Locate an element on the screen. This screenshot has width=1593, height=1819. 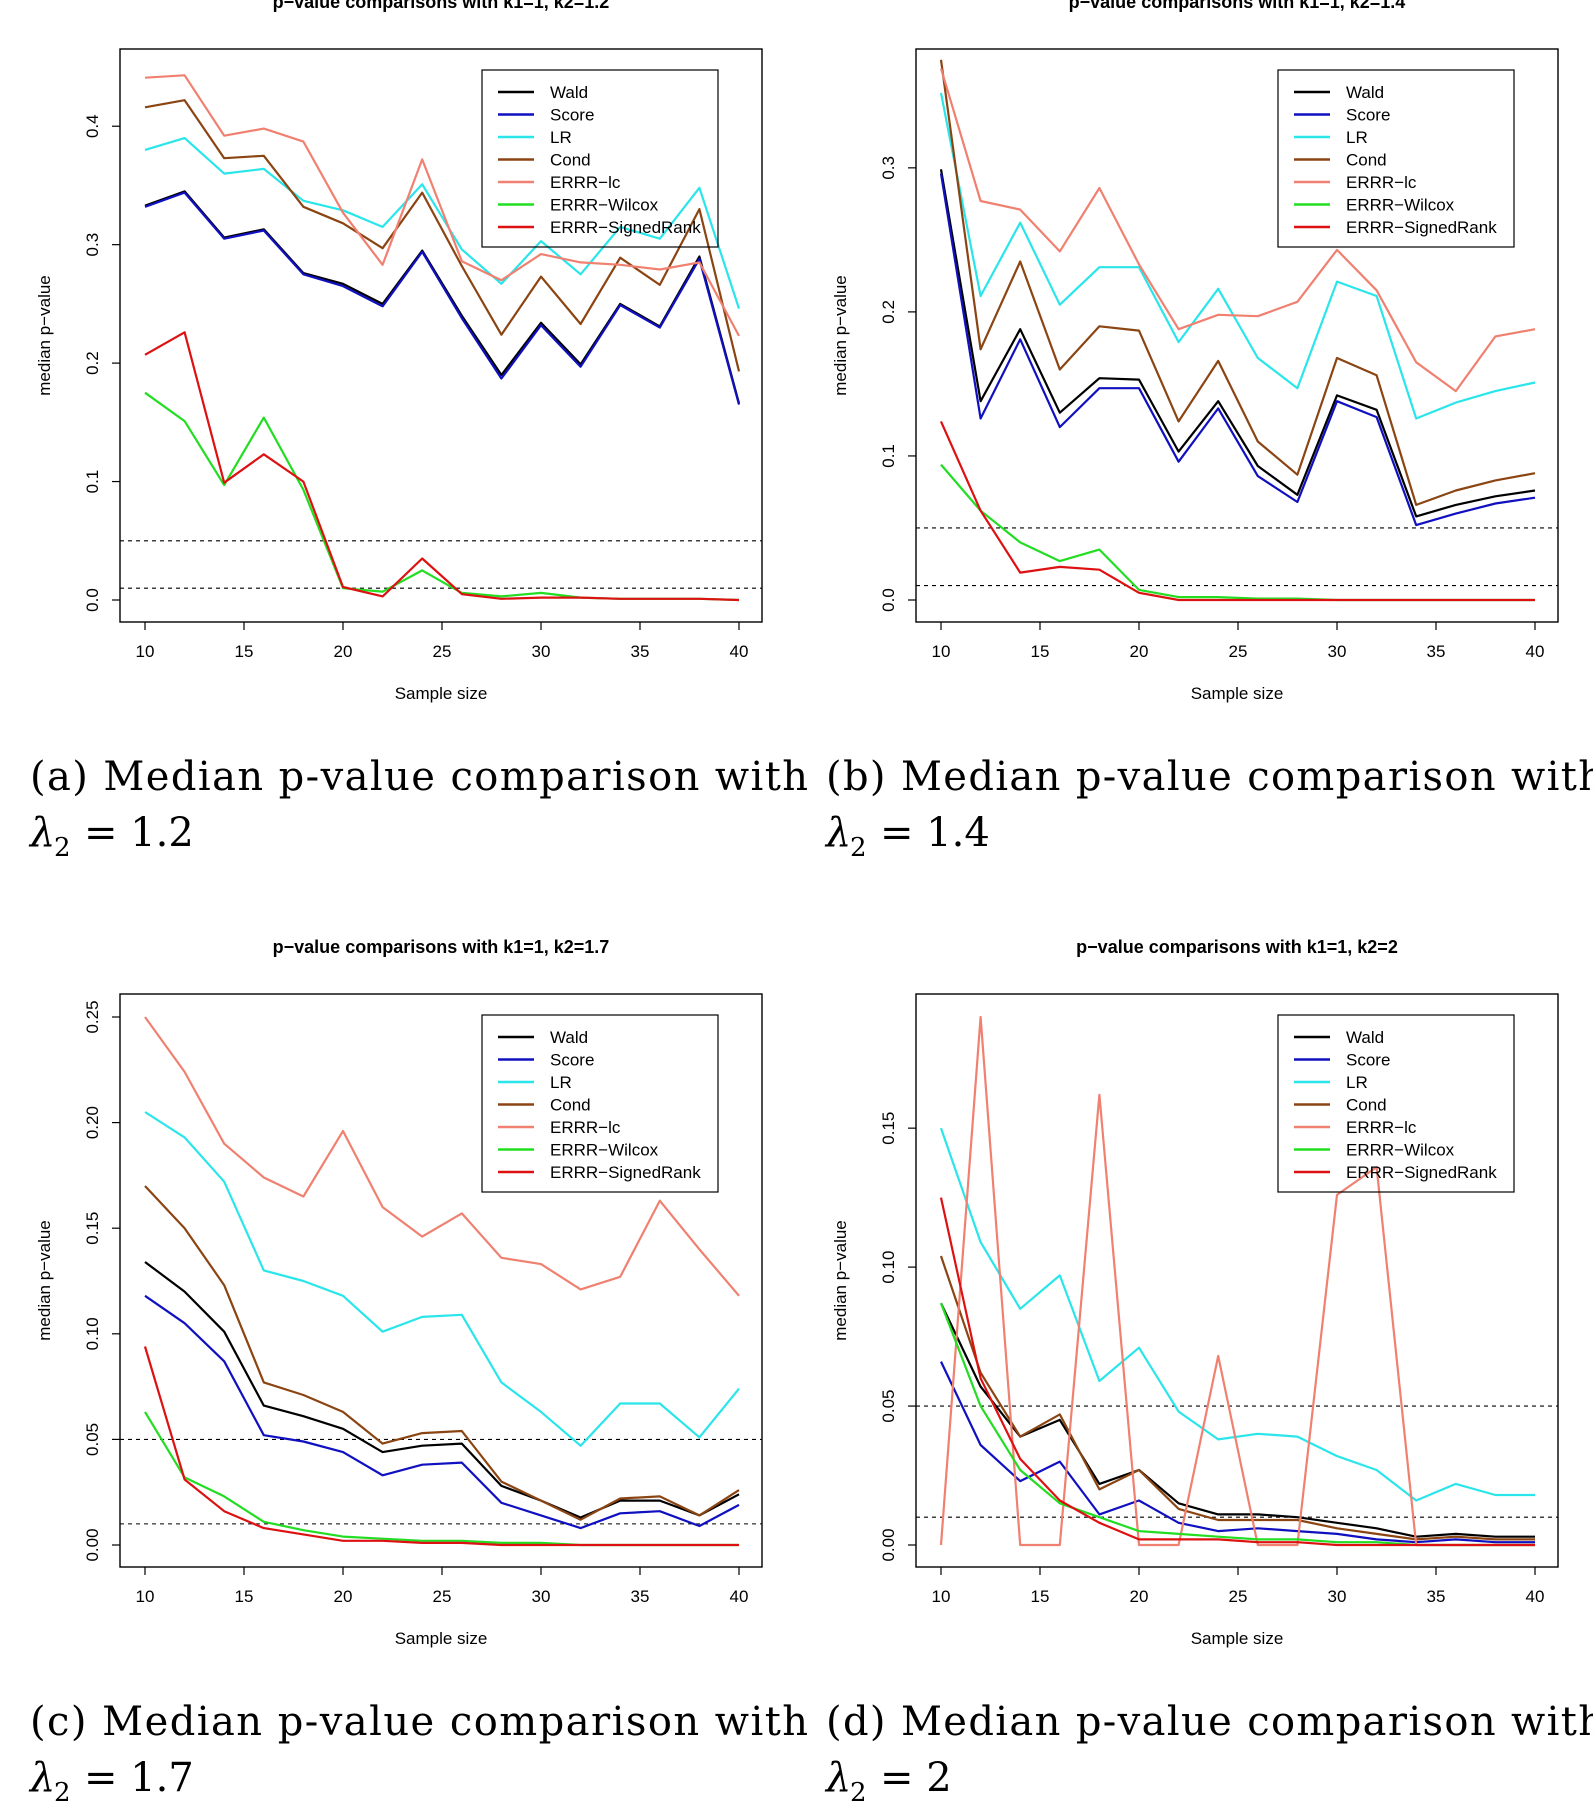
y-tick-label: 0.1 is located at coordinates (888, 456).